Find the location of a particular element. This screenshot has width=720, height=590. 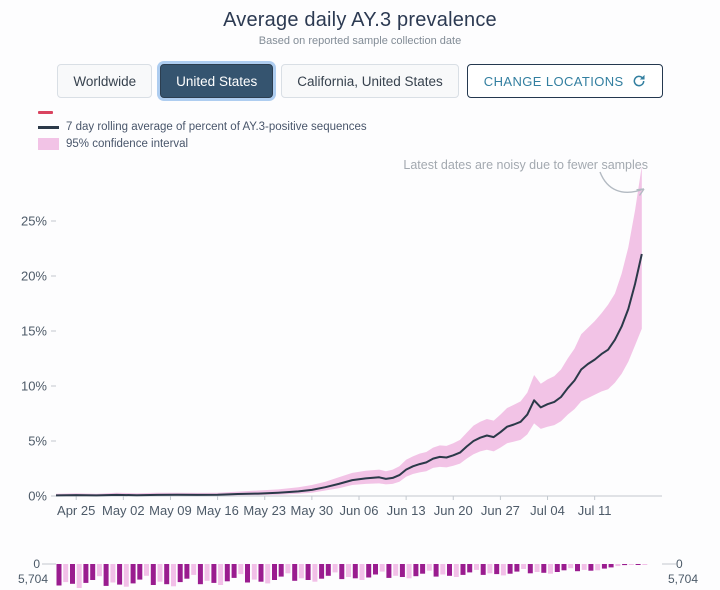

location-button-worldwide: Worldwide is located at coordinates (105, 81).